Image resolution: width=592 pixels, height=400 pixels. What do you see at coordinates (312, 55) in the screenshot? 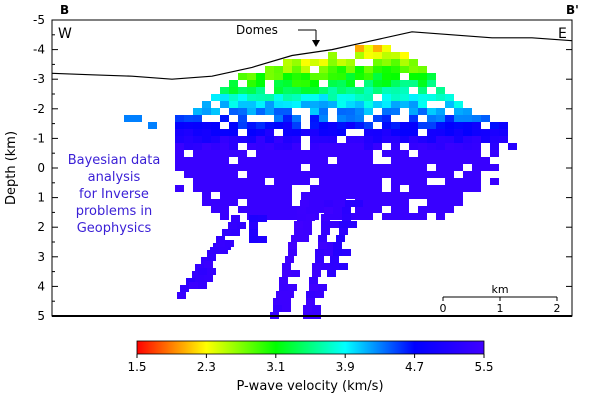
I see `topography-line` at bounding box center [312, 55].